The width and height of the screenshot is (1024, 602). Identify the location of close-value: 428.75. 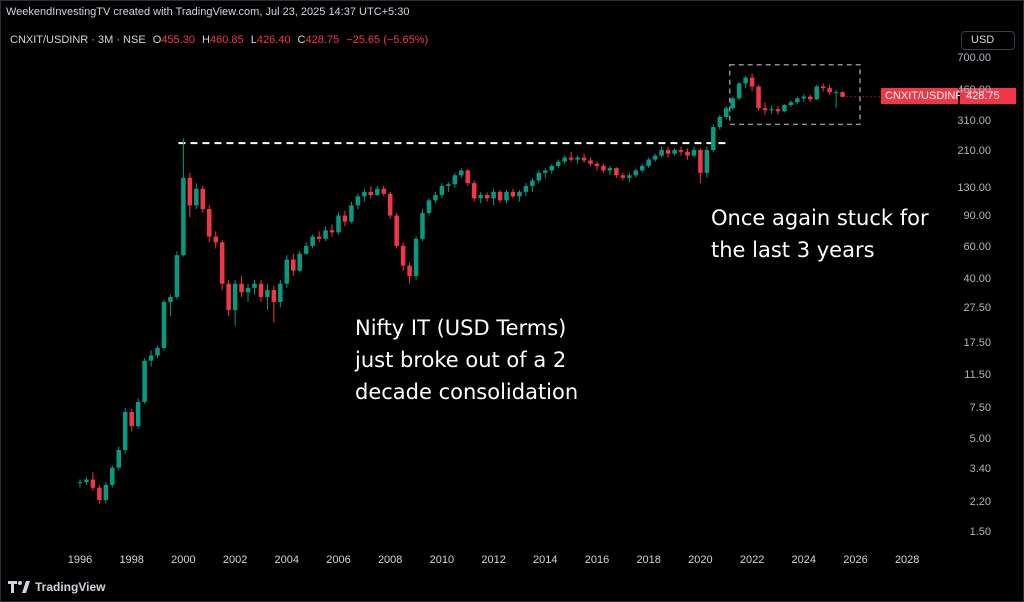
(322, 40).